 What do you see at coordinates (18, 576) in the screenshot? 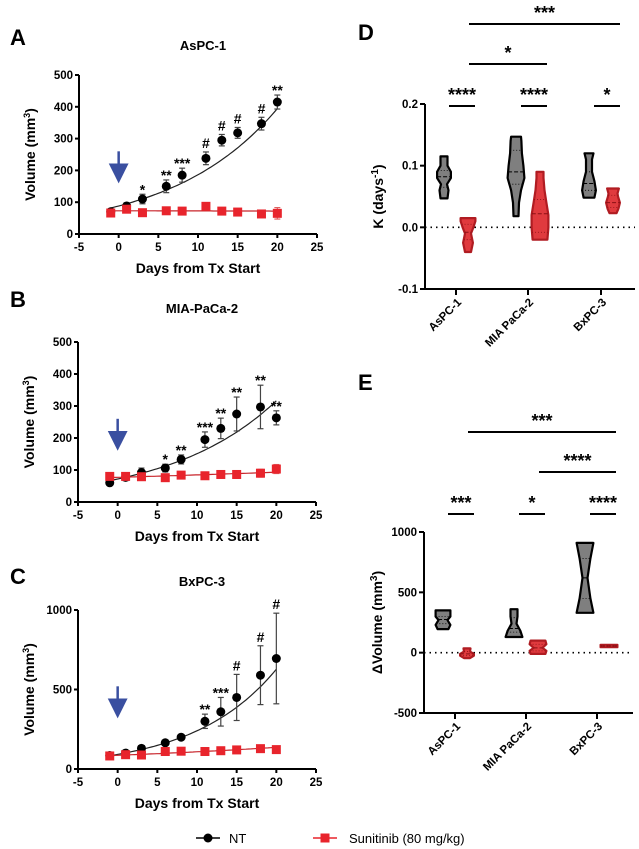
I see `panel-label: C` at bounding box center [18, 576].